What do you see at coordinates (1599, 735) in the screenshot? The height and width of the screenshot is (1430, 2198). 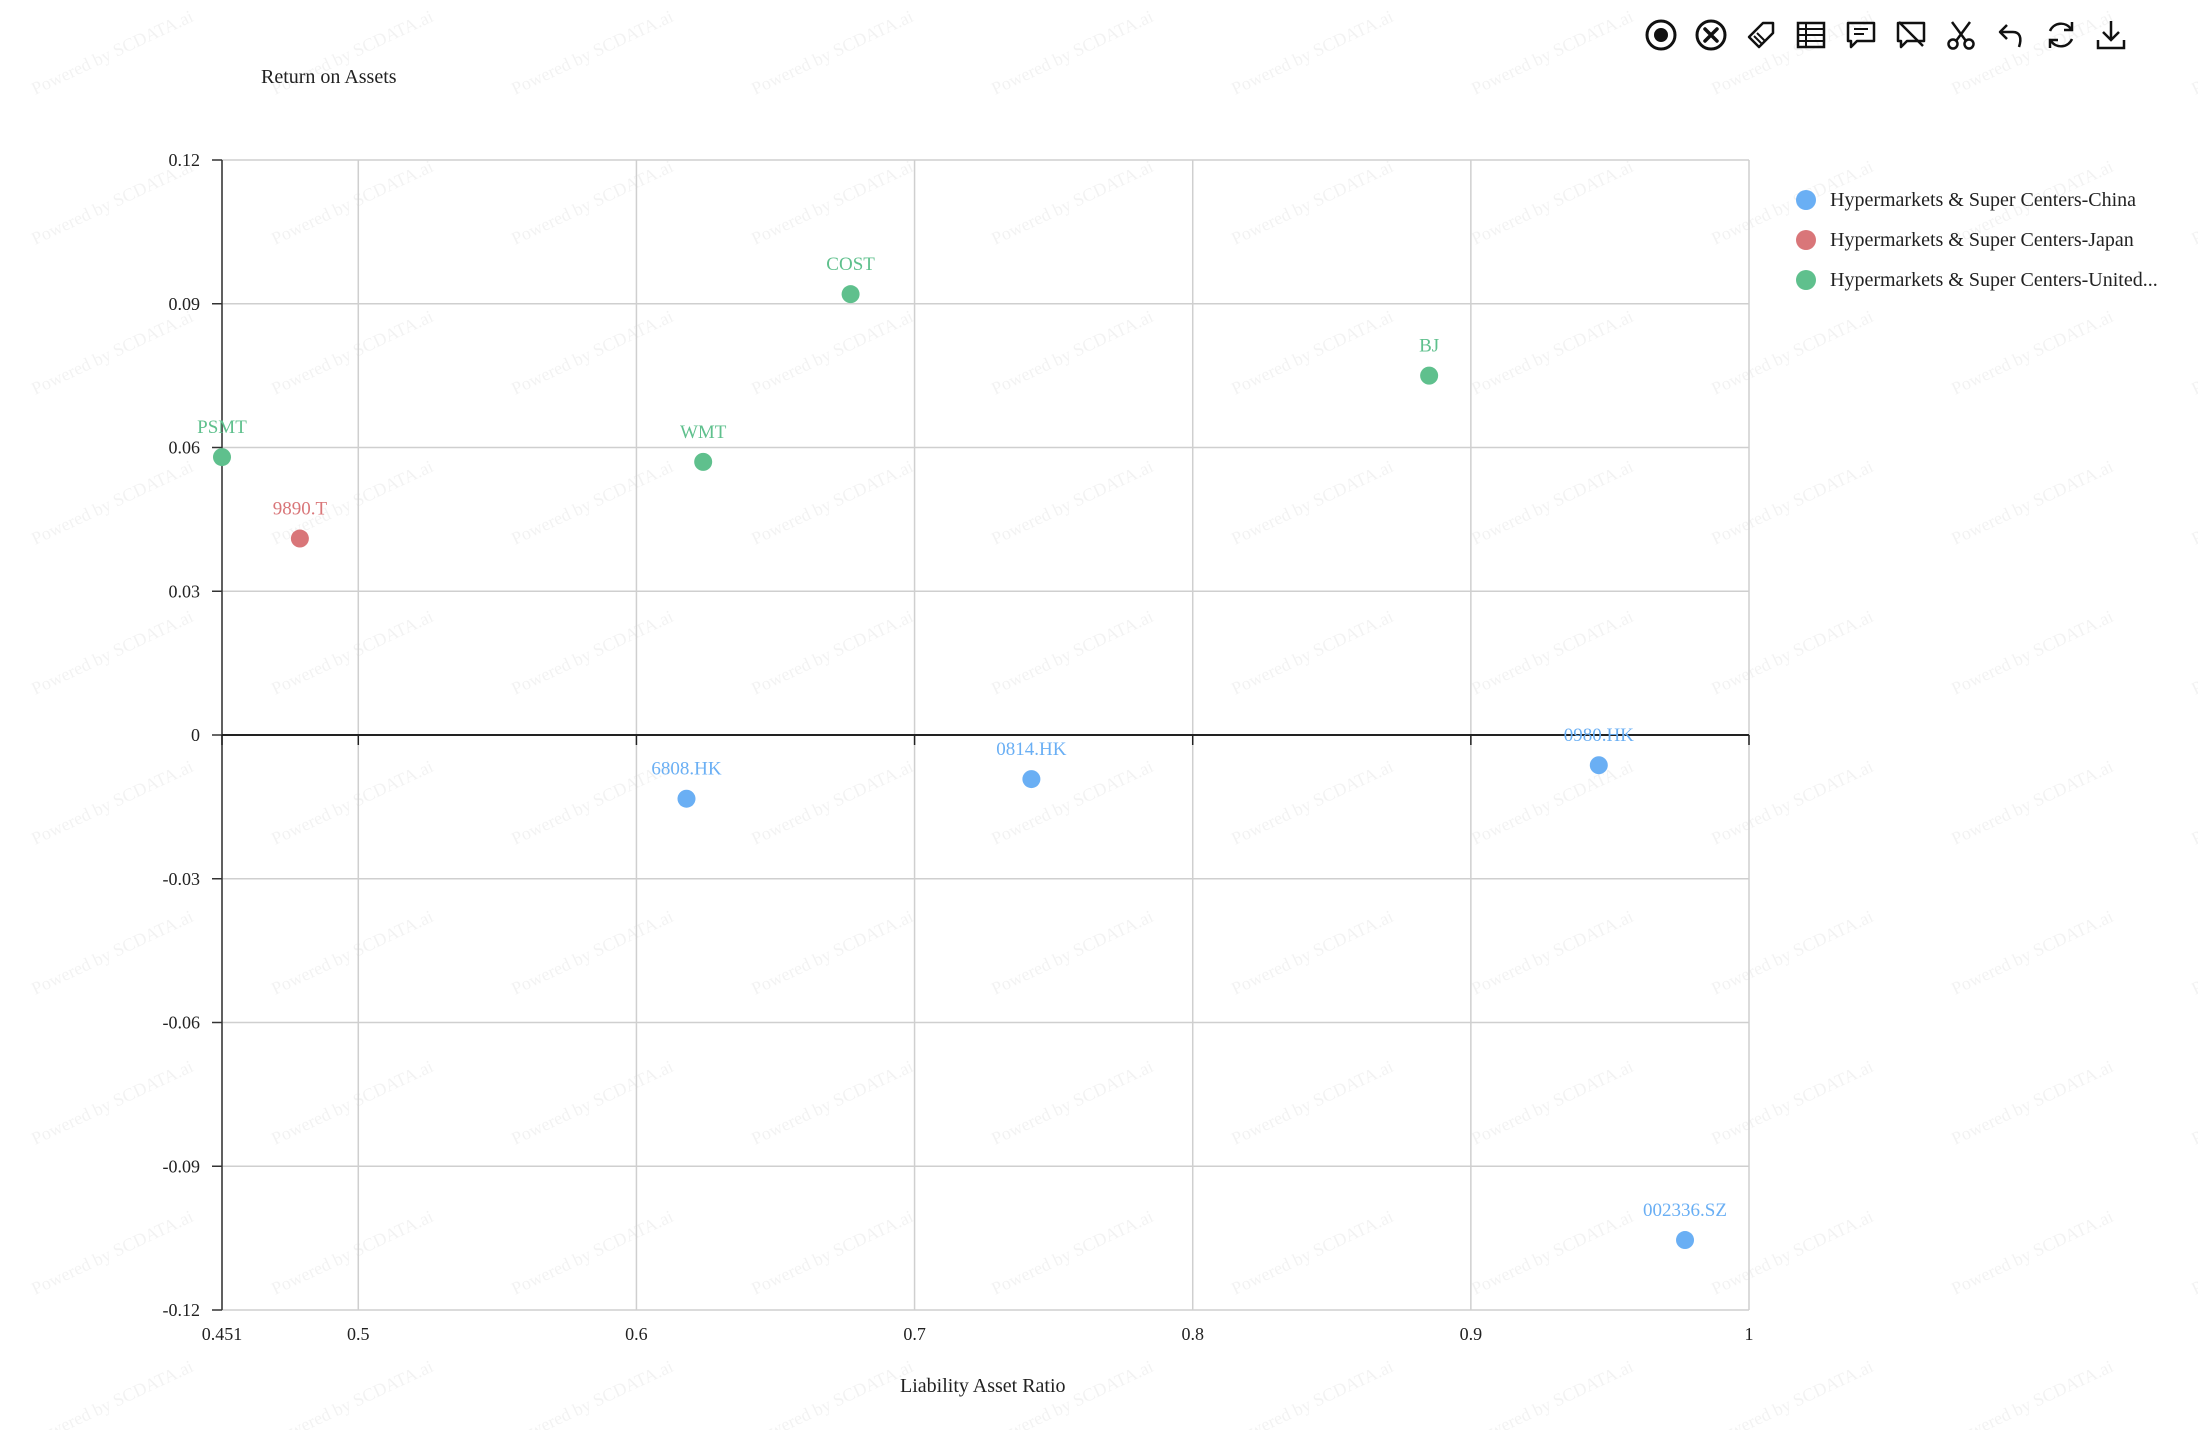 I see `data-label: 0980.HK` at bounding box center [1599, 735].